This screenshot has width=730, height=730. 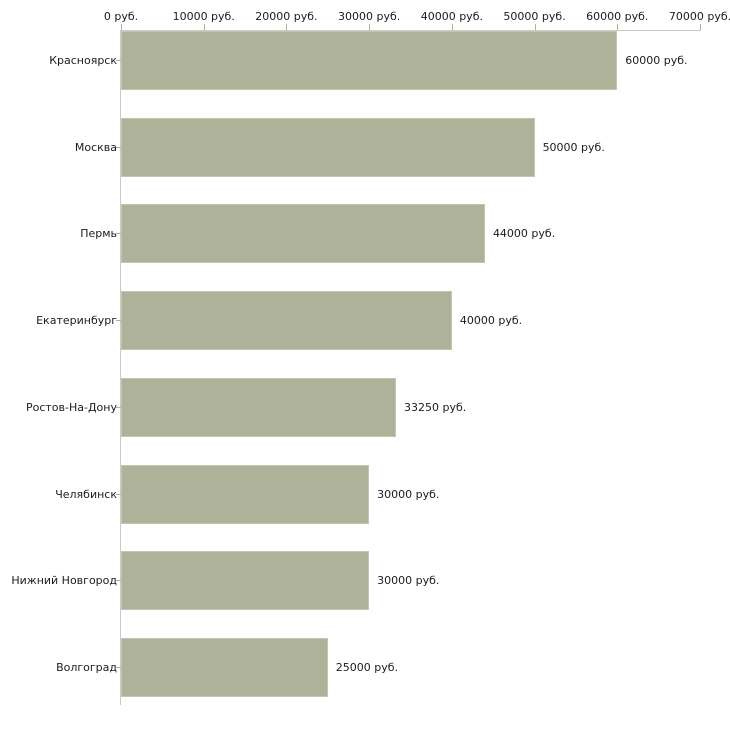 What do you see at coordinates (617, 16) in the screenshot?
I see `x-axis-tick-label: 60000 руб.` at bounding box center [617, 16].